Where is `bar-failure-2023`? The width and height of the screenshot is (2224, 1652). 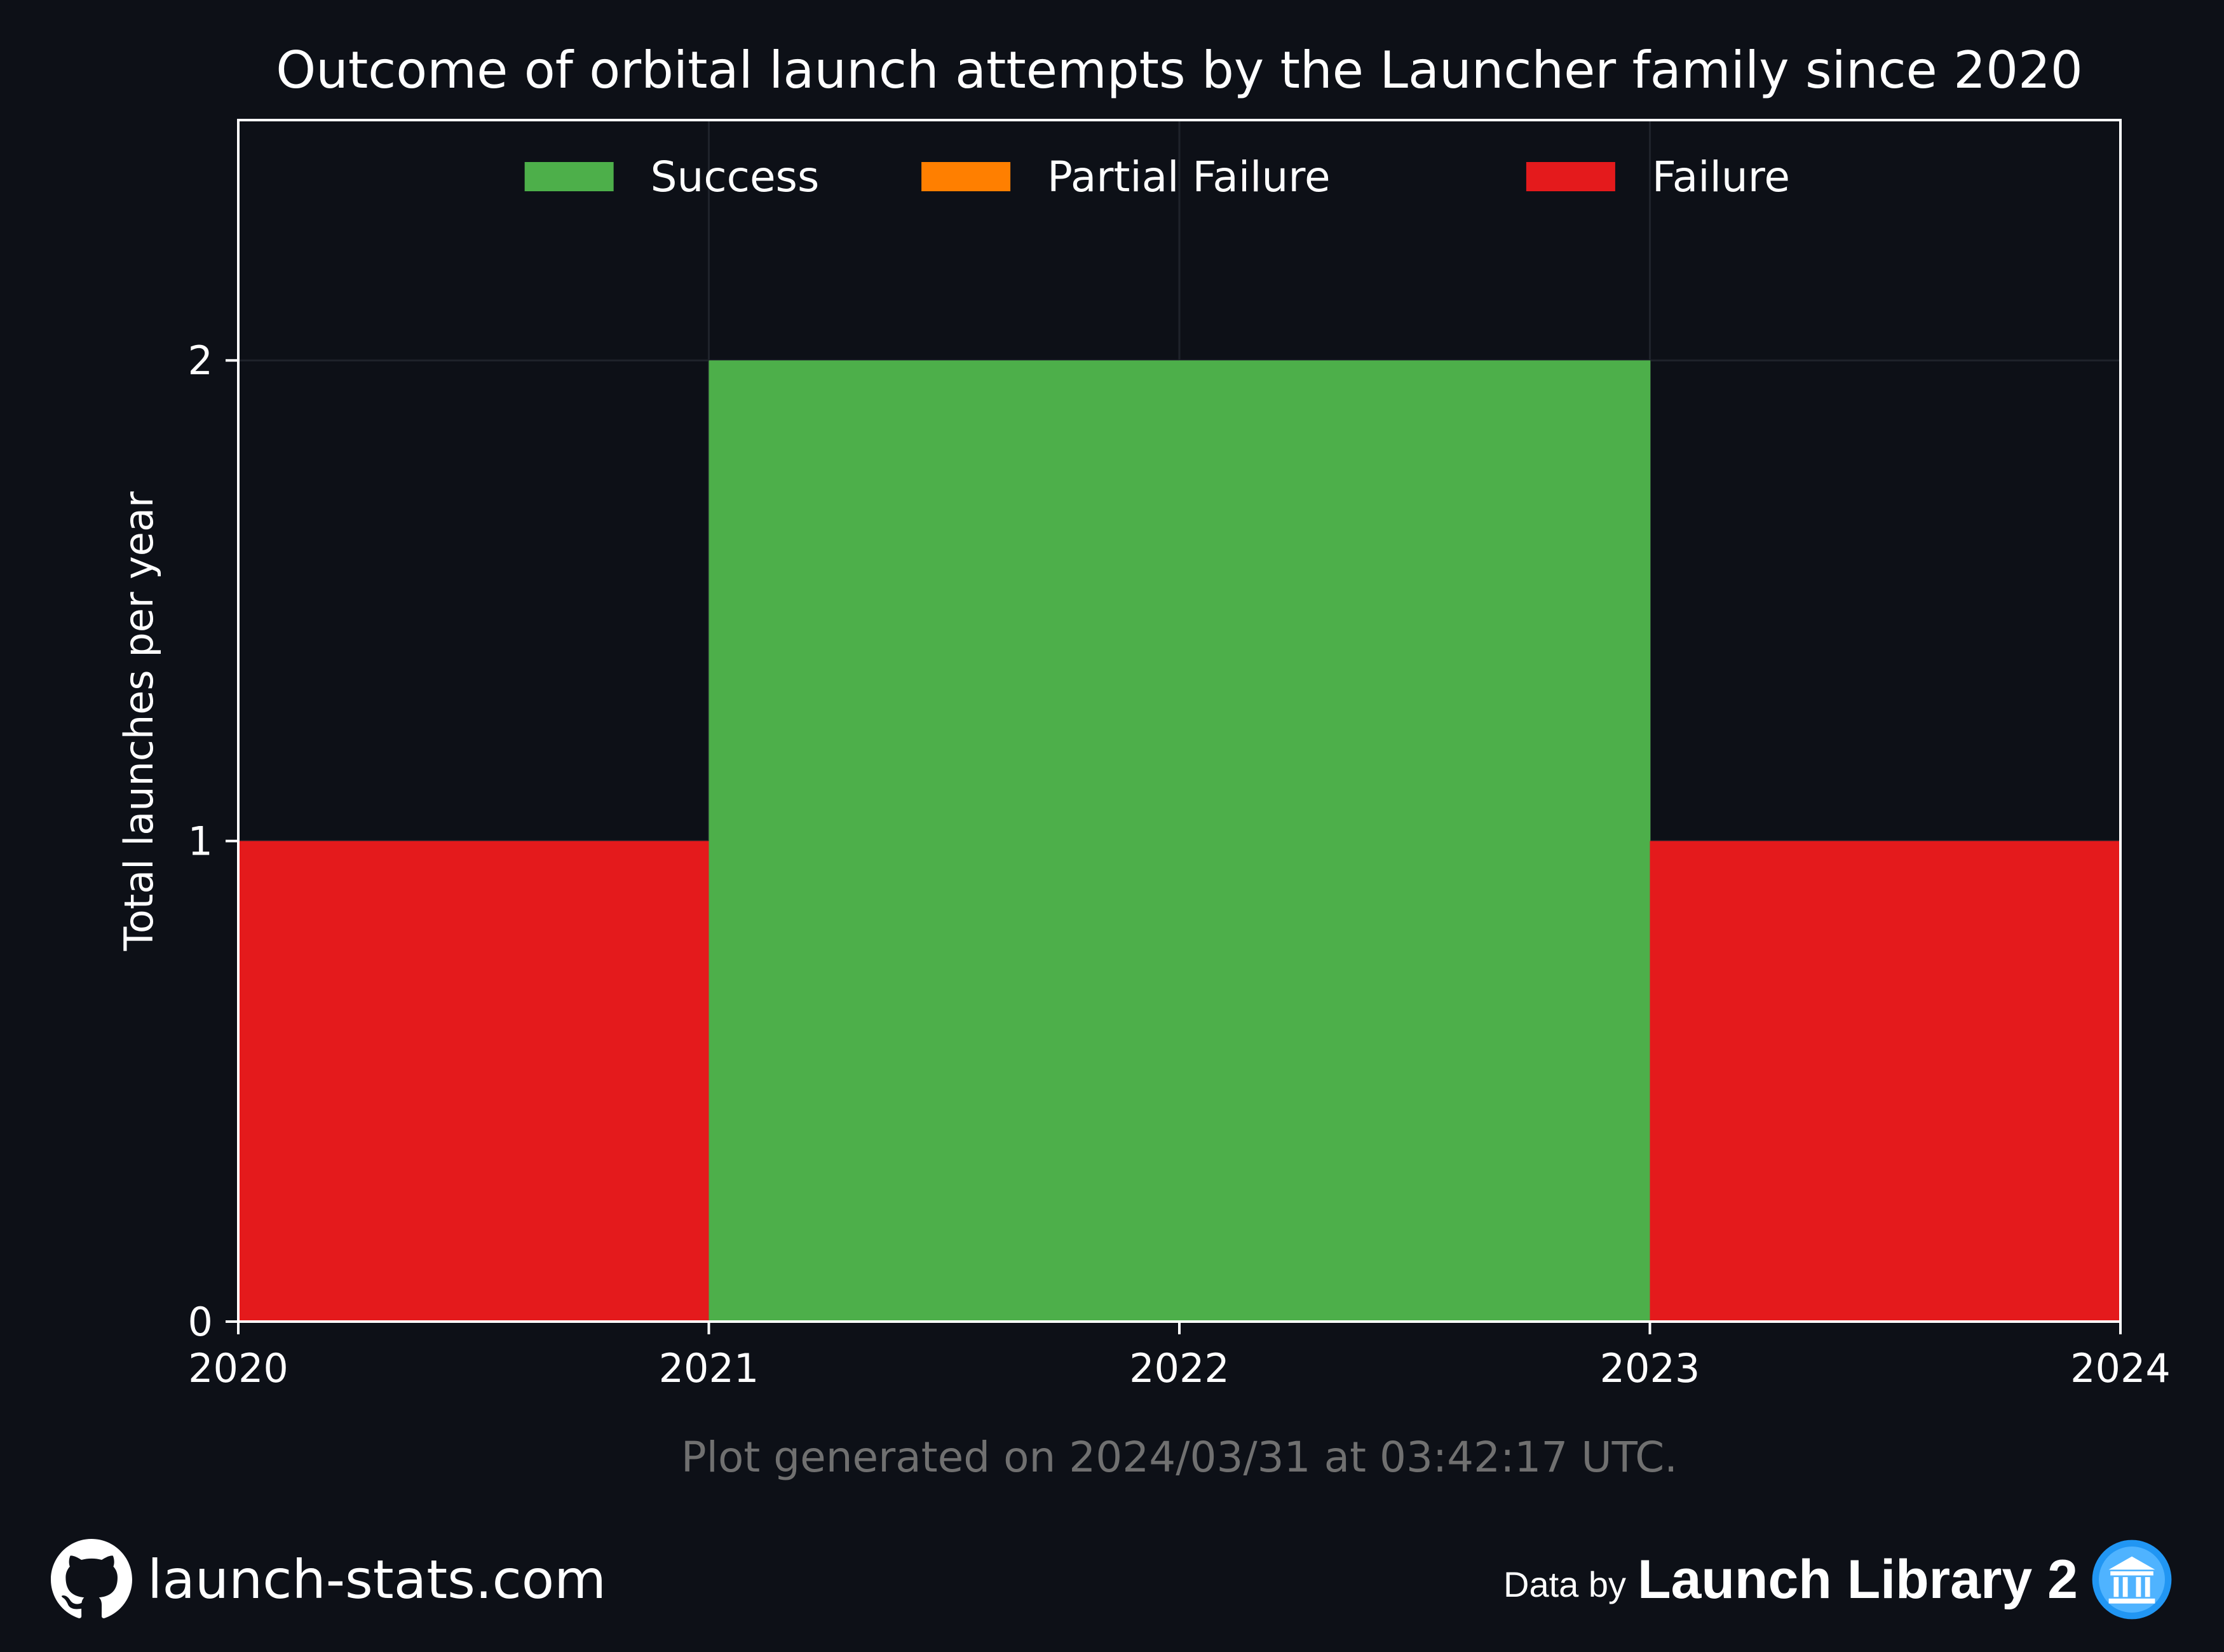 bar-failure-2023 is located at coordinates (1886, 1081).